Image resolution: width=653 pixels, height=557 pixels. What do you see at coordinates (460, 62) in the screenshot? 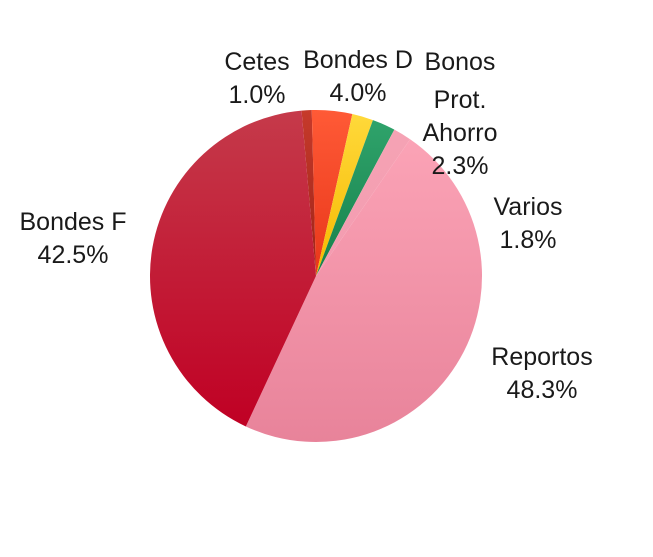
I see `bonos-label: Bonos` at bounding box center [460, 62].